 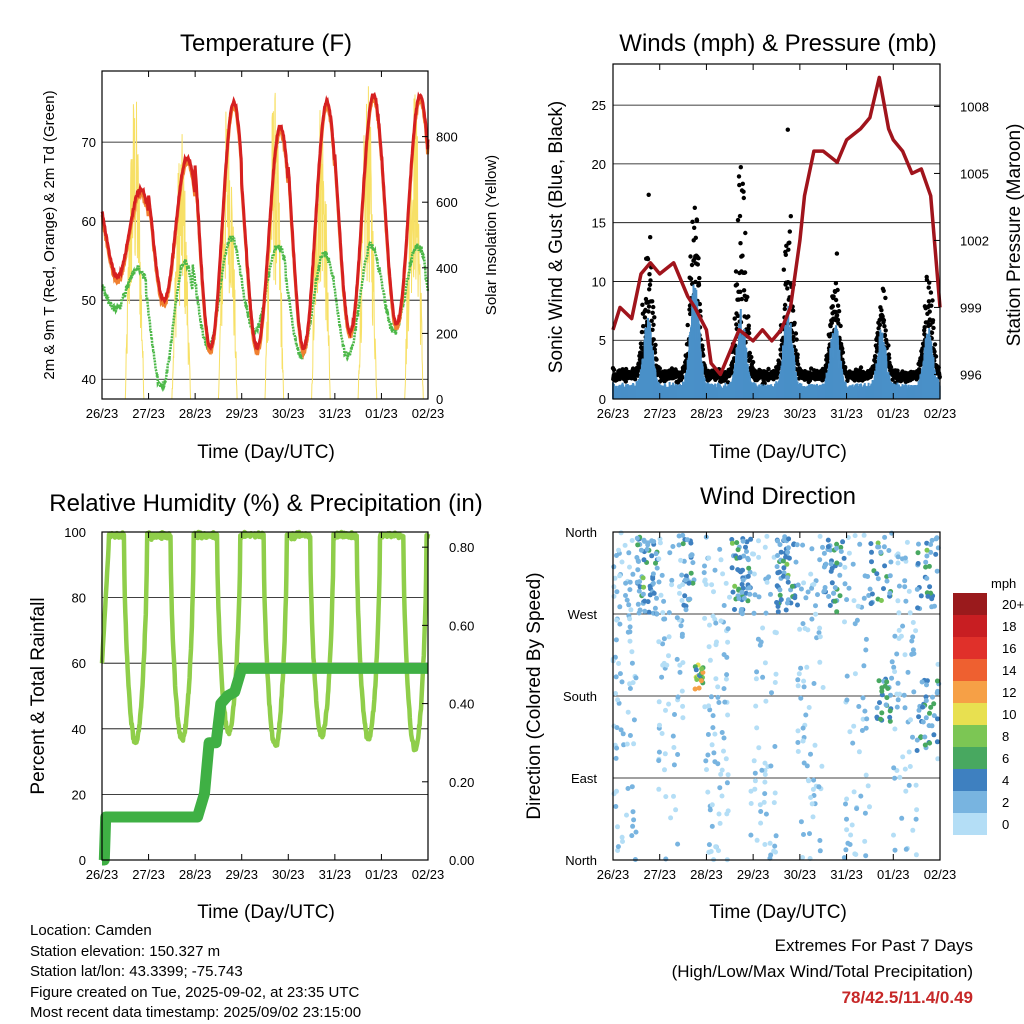 What do you see at coordinates (580, 696) in the screenshot?
I see `direction-ytick-label: South` at bounding box center [580, 696].